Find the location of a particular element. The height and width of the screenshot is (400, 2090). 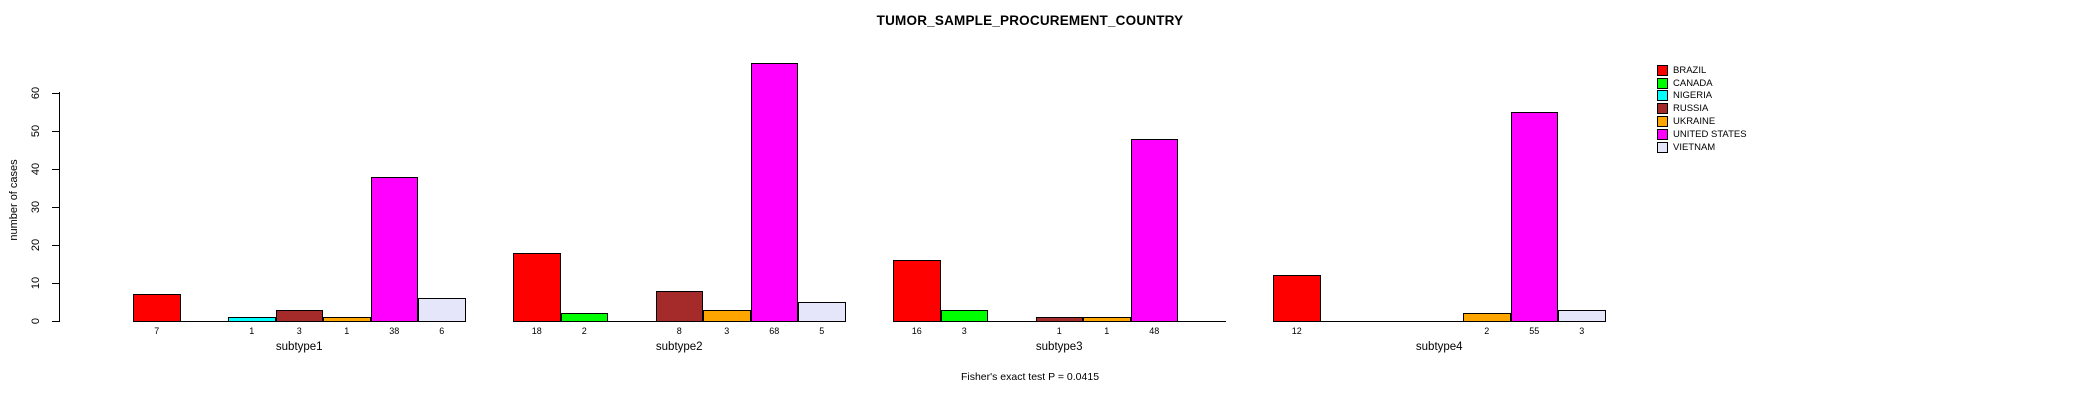

bar-russia-subtype2 is located at coordinates (679, 306).